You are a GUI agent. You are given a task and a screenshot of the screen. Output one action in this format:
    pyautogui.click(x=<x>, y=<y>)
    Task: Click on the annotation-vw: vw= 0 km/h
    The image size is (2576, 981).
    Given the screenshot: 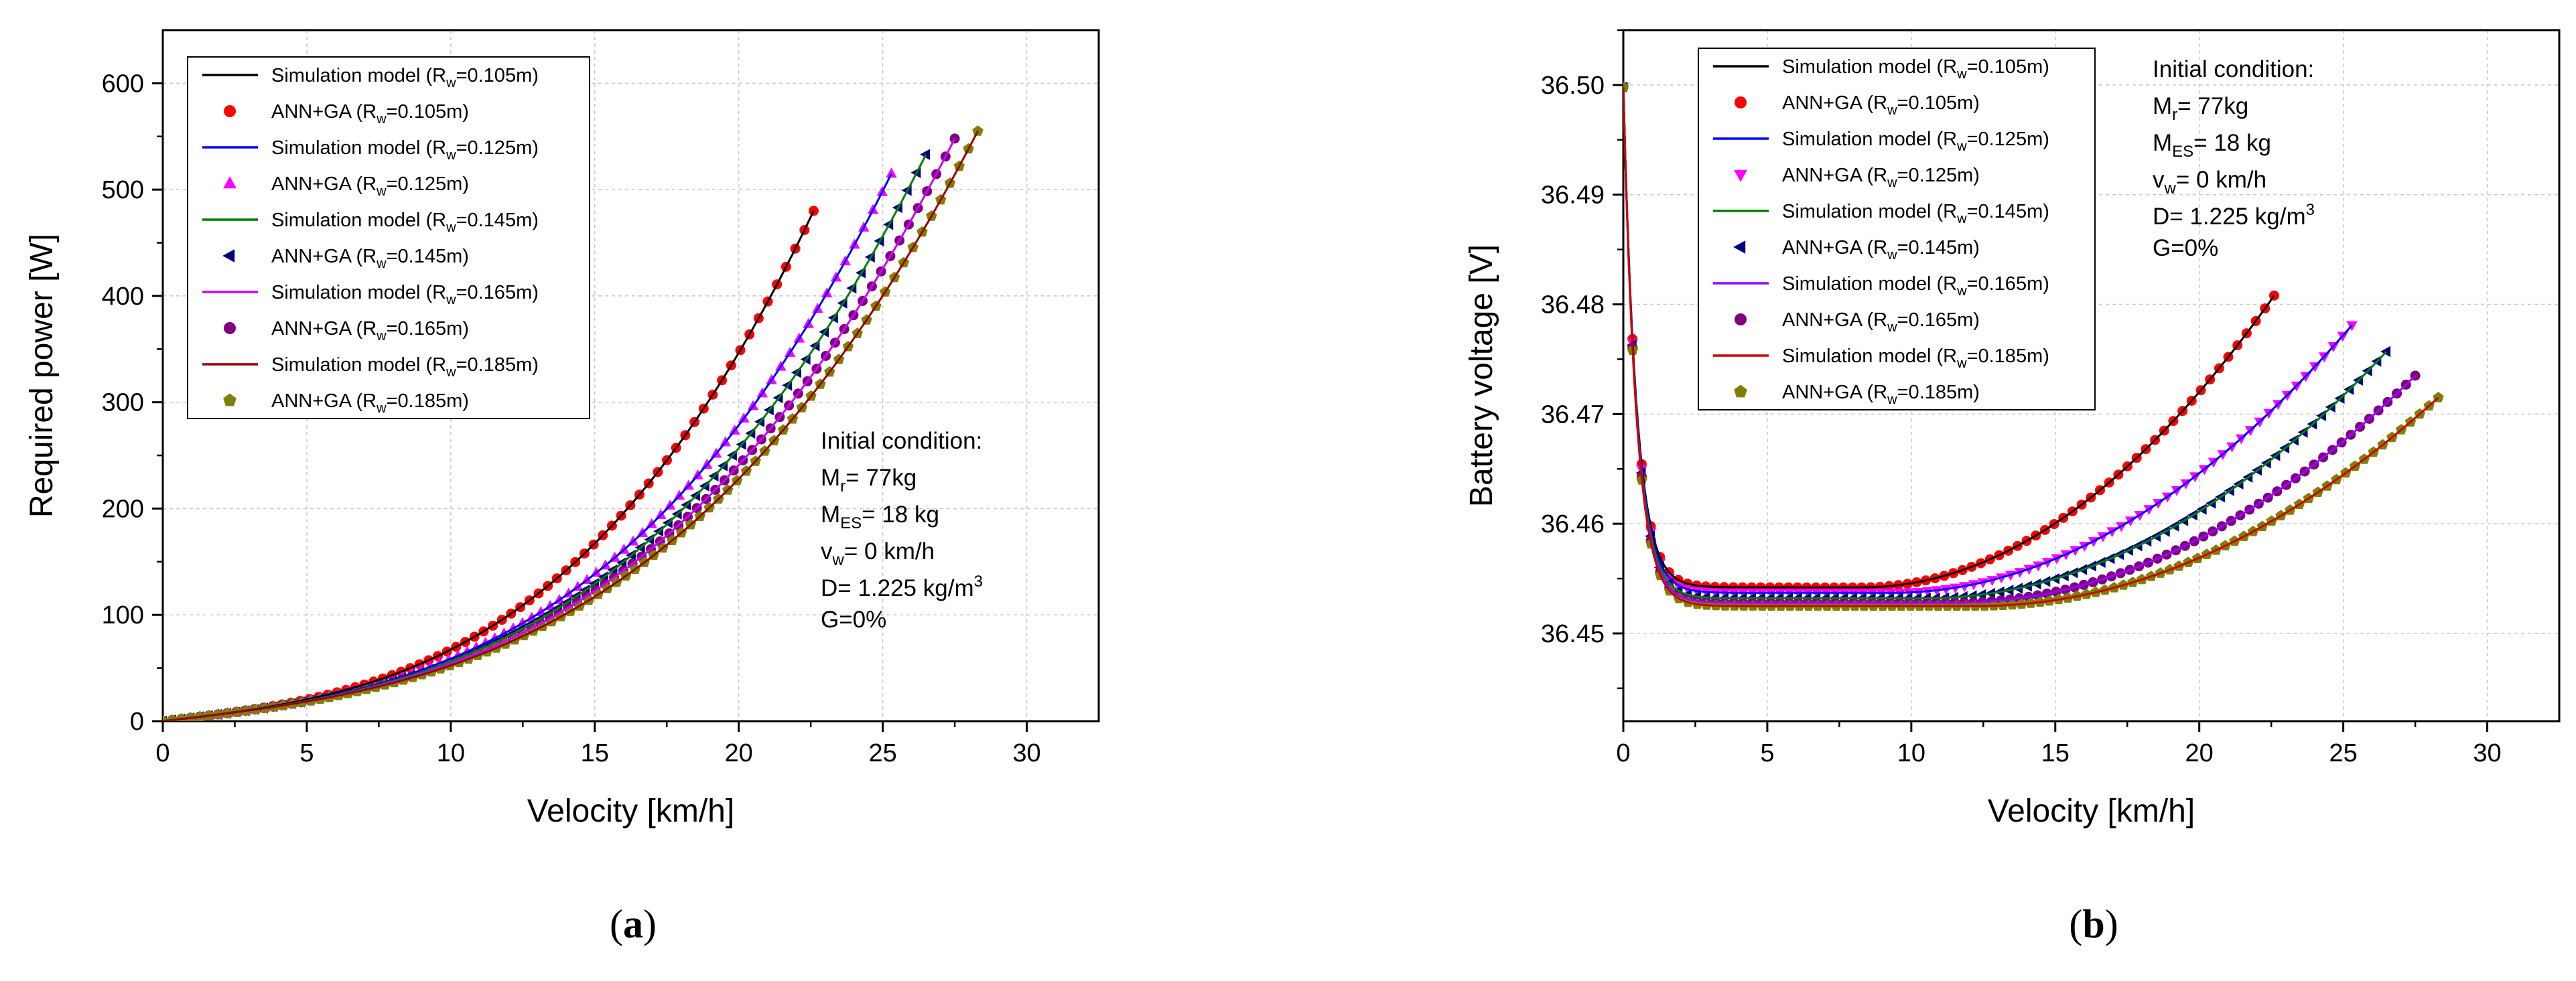 What is the action you would take?
    pyautogui.click(x=878, y=554)
    